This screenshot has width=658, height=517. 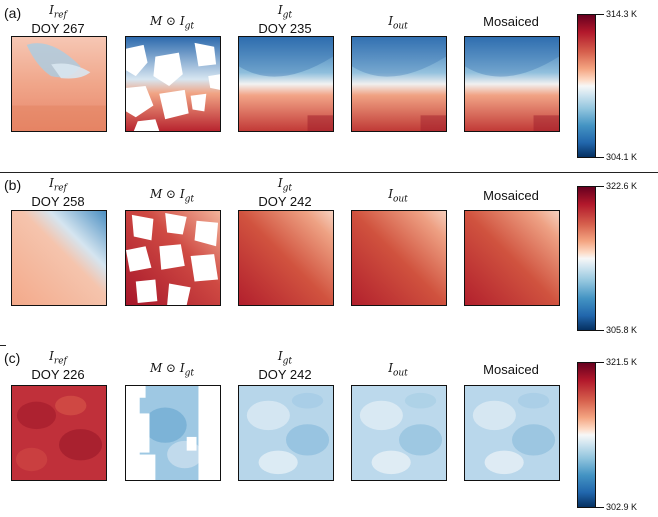 What do you see at coordinates (622, 14) in the screenshot?
I see `colorbar-max-label: 314.3 K` at bounding box center [622, 14].